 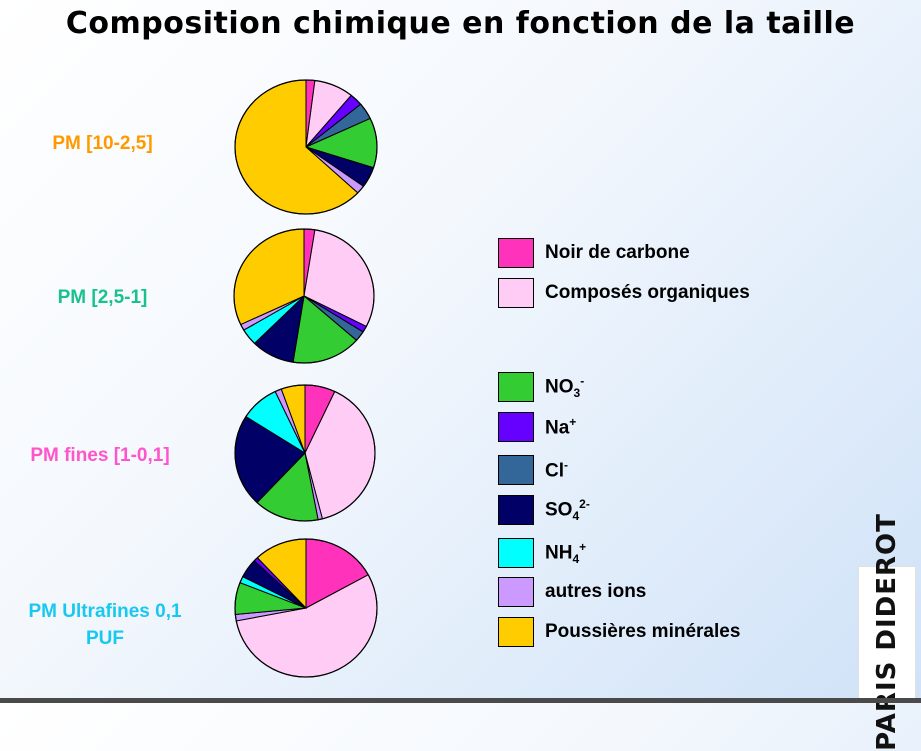 What do you see at coordinates (647, 292) in the screenshot?
I see `legend-label-org: Composés organiques` at bounding box center [647, 292].